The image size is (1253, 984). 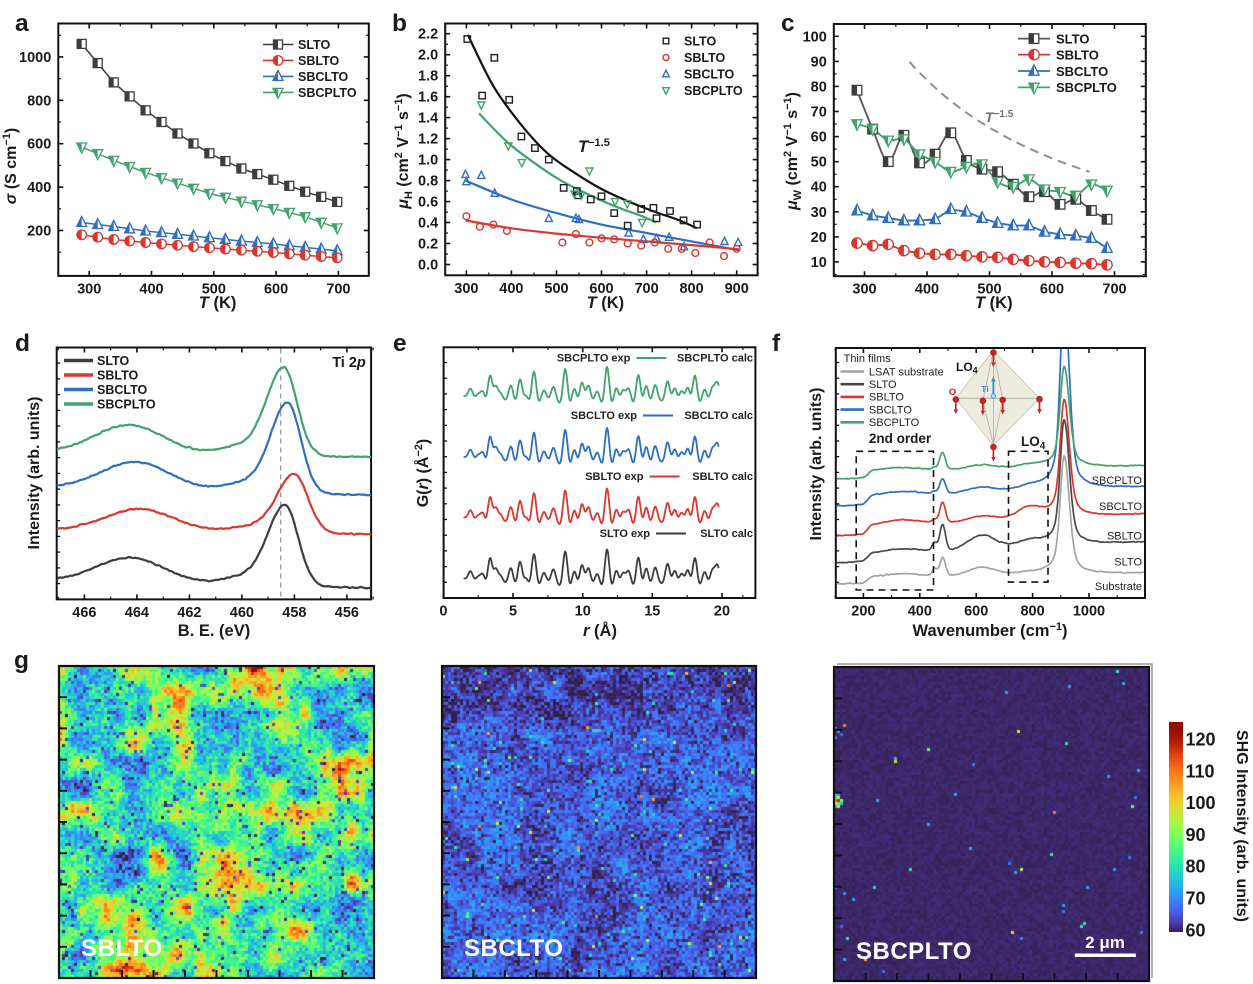 What do you see at coordinates (1118, 587) in the screenshot?
I see `svg-text: Substrate` at bounding box center [1118, 587].